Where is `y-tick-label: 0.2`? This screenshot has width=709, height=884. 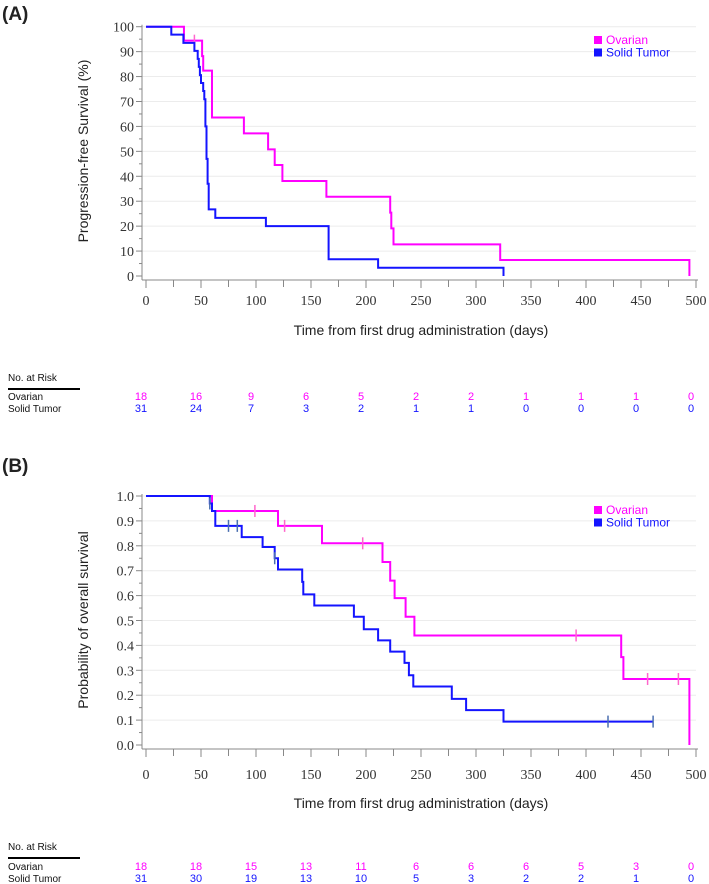 y-tick-label: 0.2 is located at coordinates (126, 696).